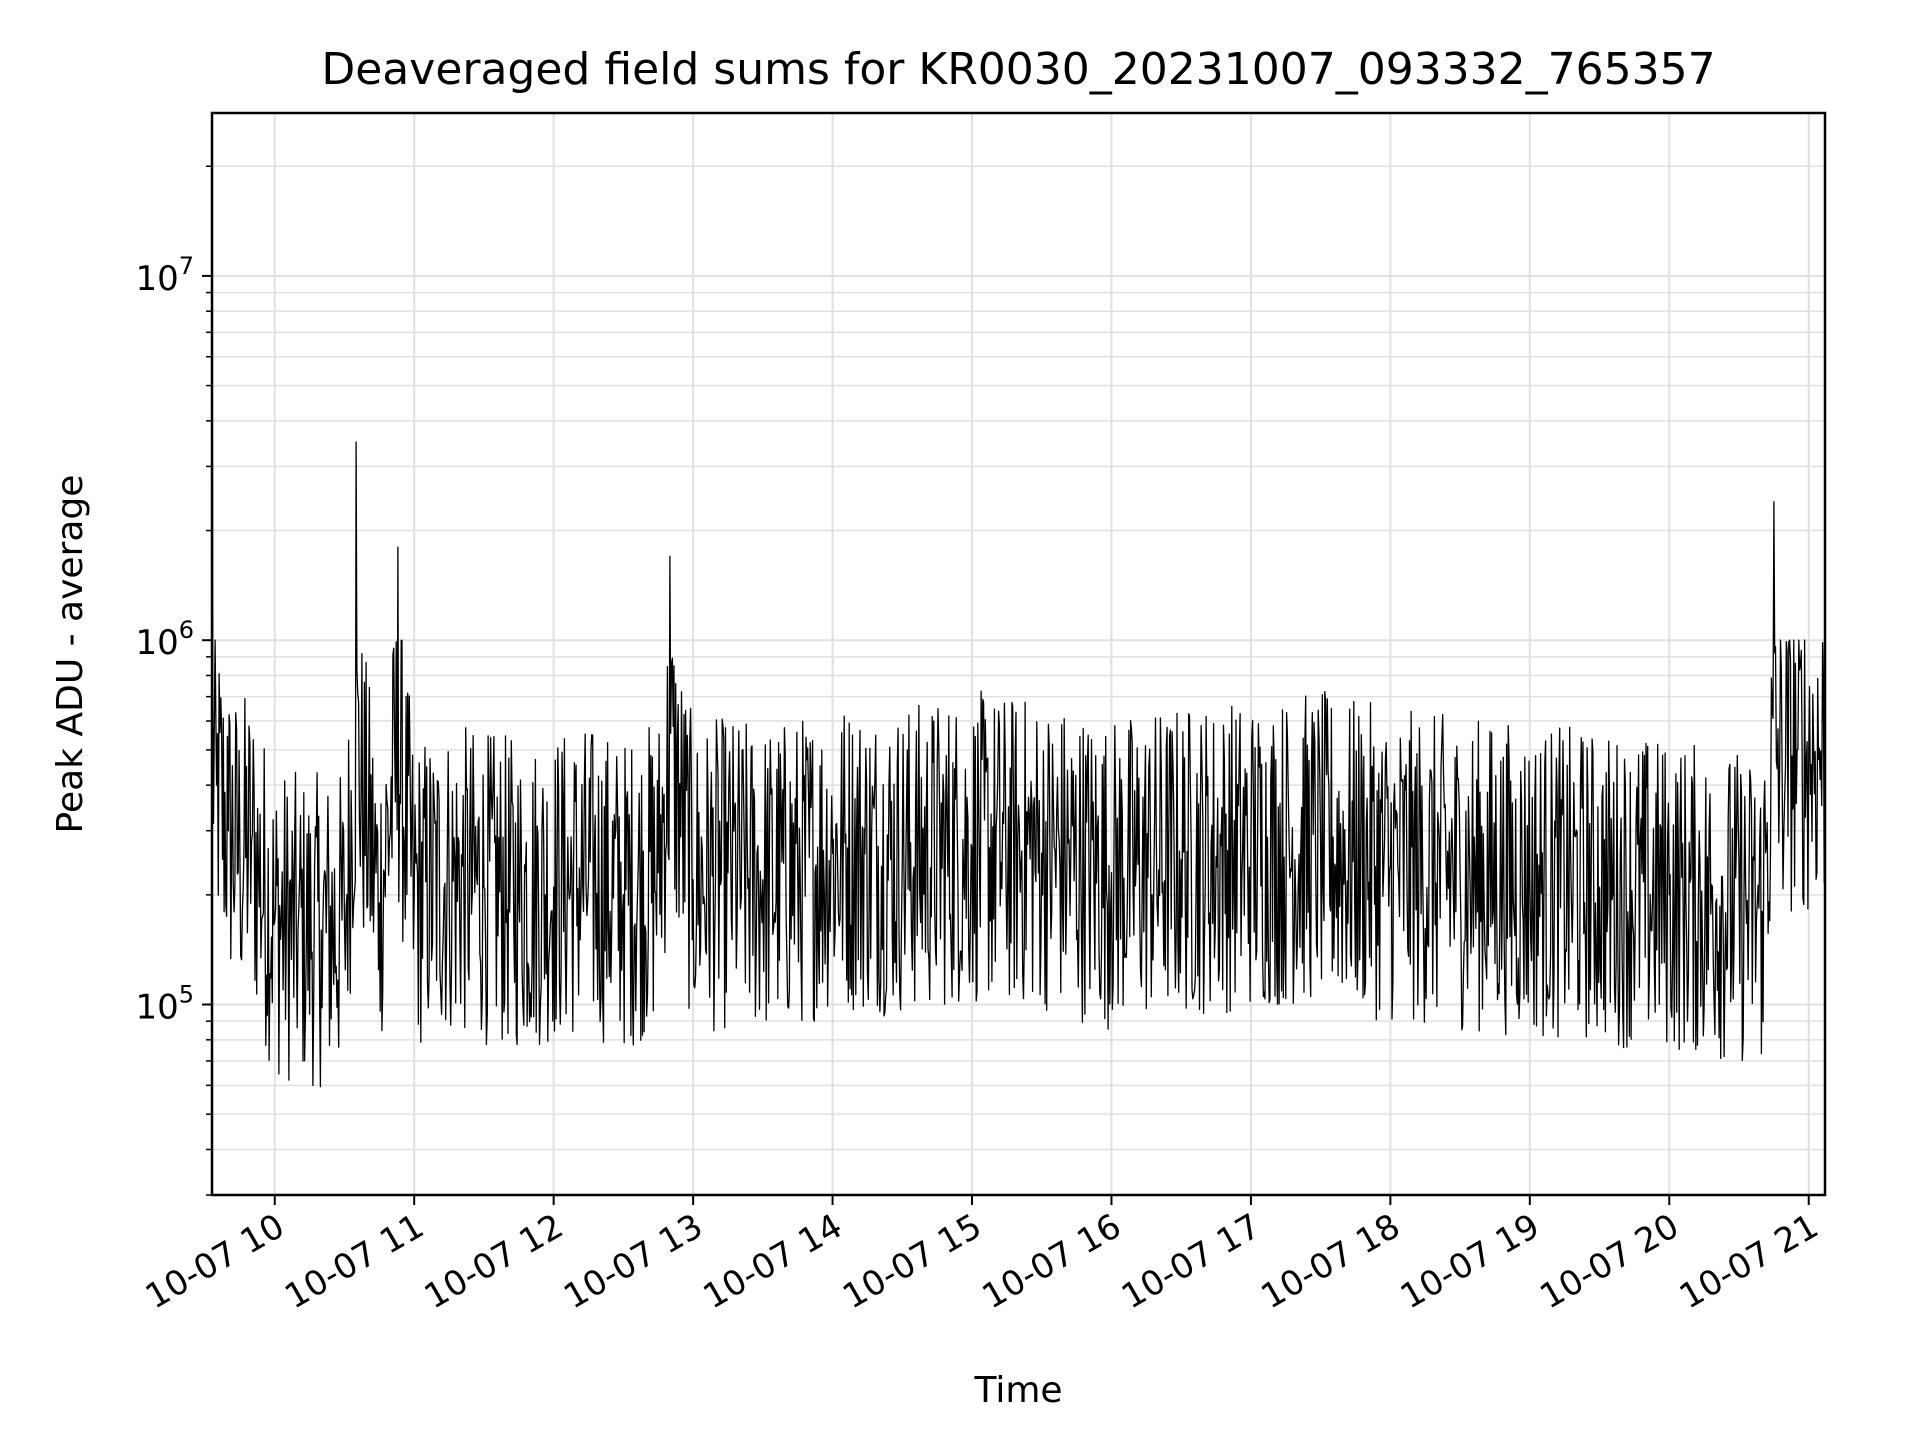  Describe the element at coordinates (186, 266) in the screenshot. I see `y-tick-exponent: 7` at that location.